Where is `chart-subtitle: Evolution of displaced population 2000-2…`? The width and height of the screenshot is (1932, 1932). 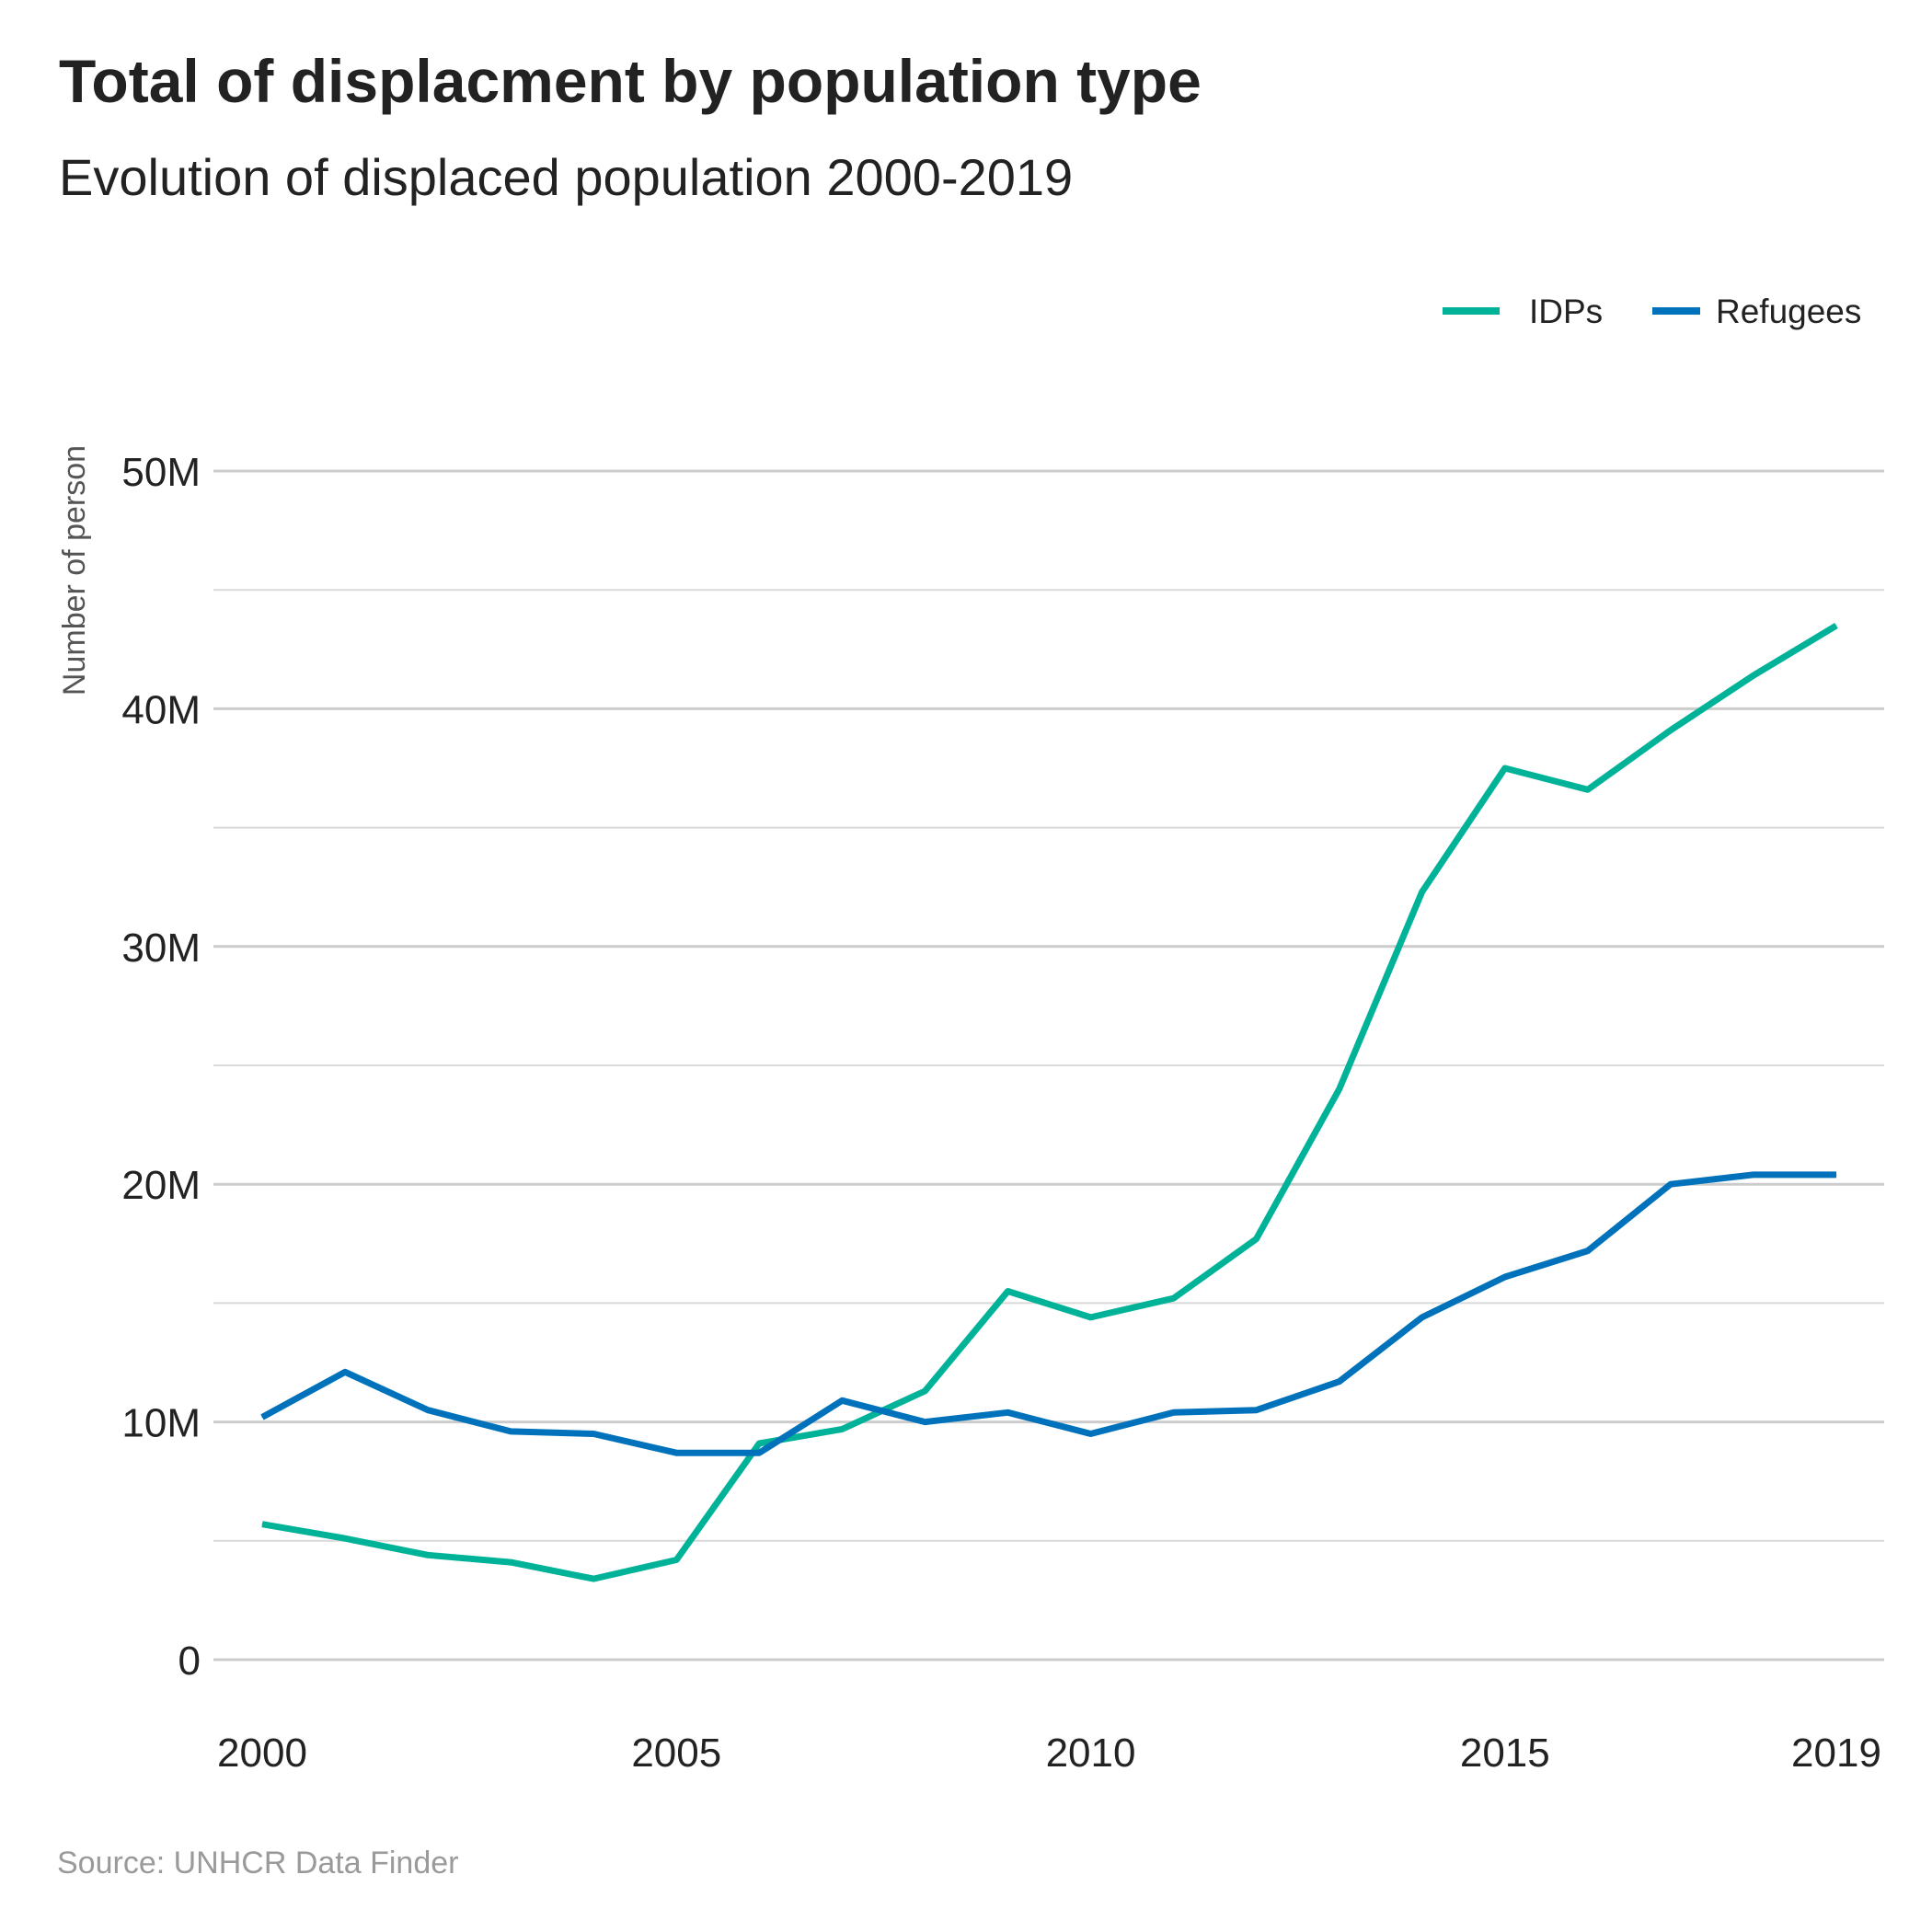
chart-subtitle: Evolution of displaced population 2000-2… is located at coordinates (566, 177).